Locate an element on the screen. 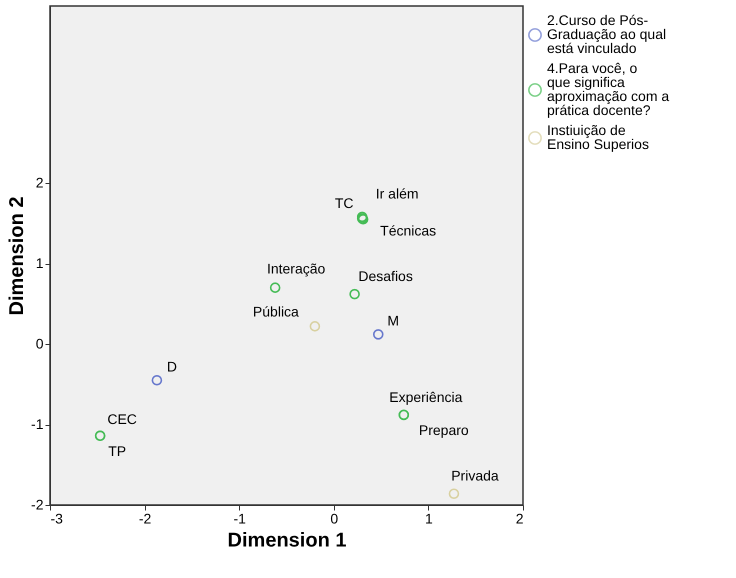 The width and height of the screenshot is (736, 578). y-tick-label: 1 is located at coordinates (40, 263).